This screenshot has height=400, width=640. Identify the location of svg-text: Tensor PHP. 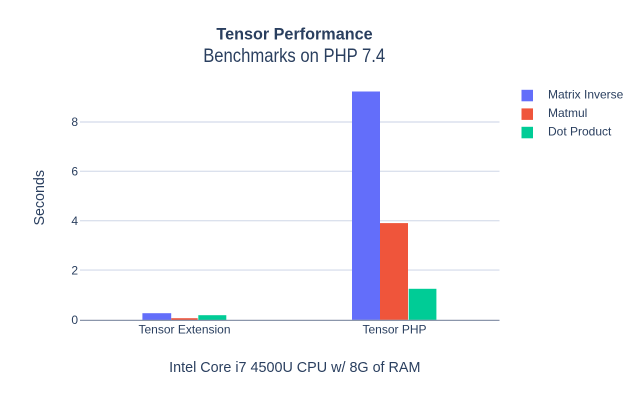
(394, 330).